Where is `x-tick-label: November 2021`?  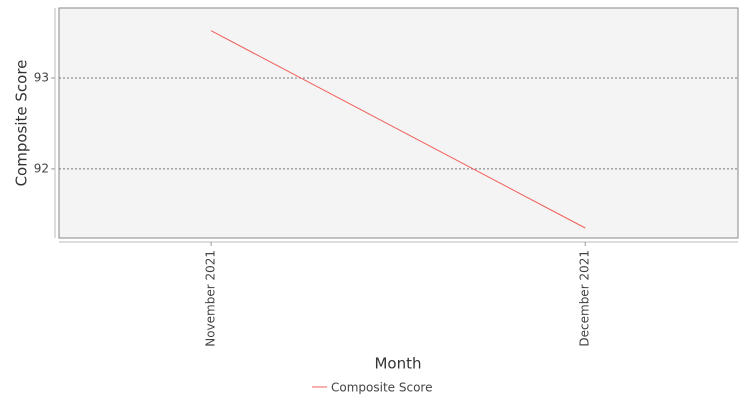 x-tick-label: November 2021 is located at coordinates (211, 298).